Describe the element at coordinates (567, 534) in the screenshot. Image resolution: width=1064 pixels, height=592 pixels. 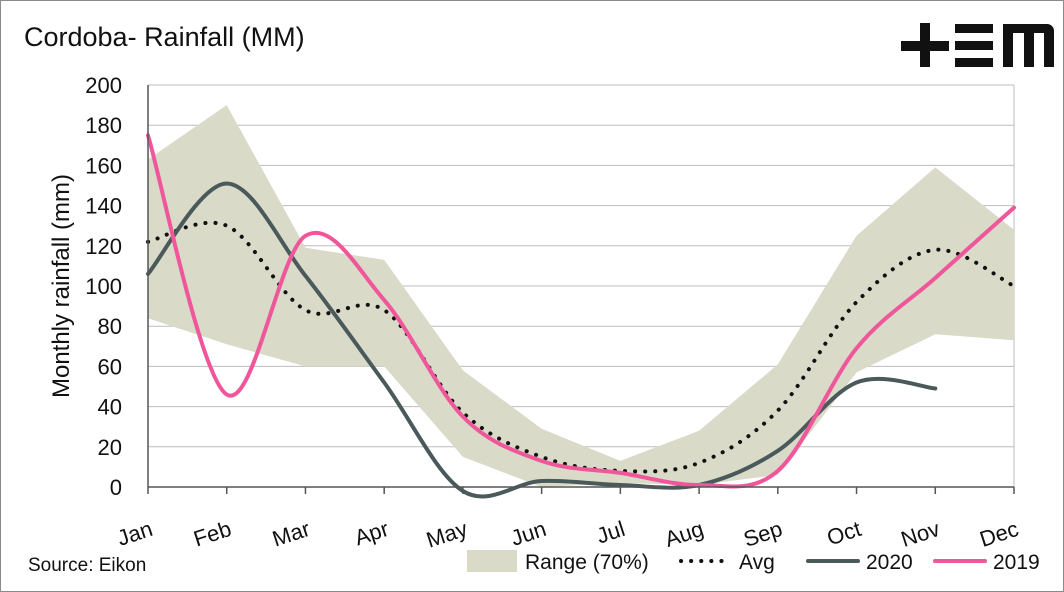
I see `x-tick-labels: Jan Feb Mar Apr May Jun Jul Aug Sep Oct Nov Dec` at that location.